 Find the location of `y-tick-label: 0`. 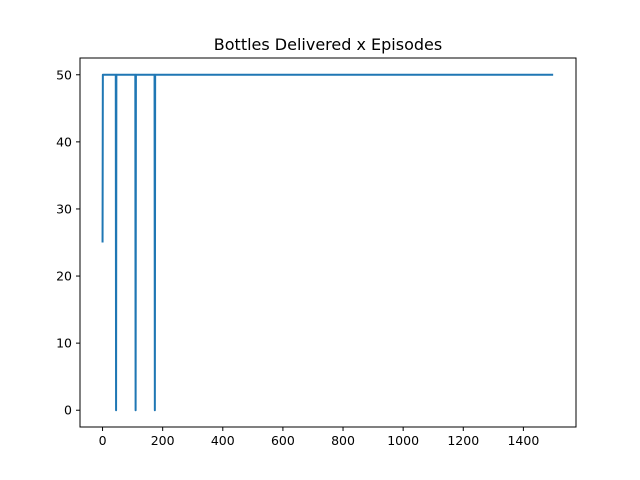

y-tick-label: 0 is located at coordinates (68, 410).